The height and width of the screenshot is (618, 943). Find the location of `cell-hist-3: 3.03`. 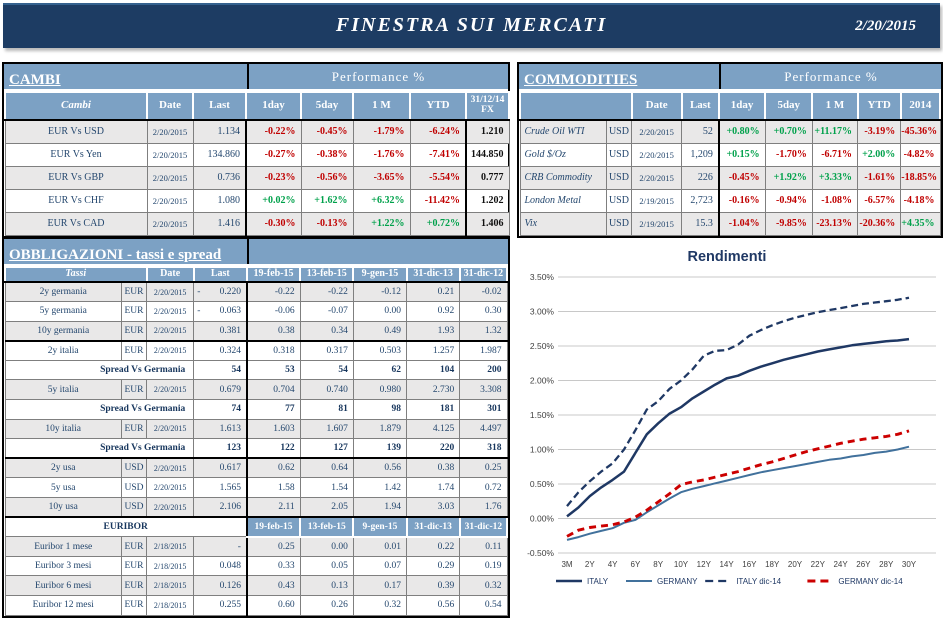

cell-hist-3: 3.03 is located at coordinates (433, 508).